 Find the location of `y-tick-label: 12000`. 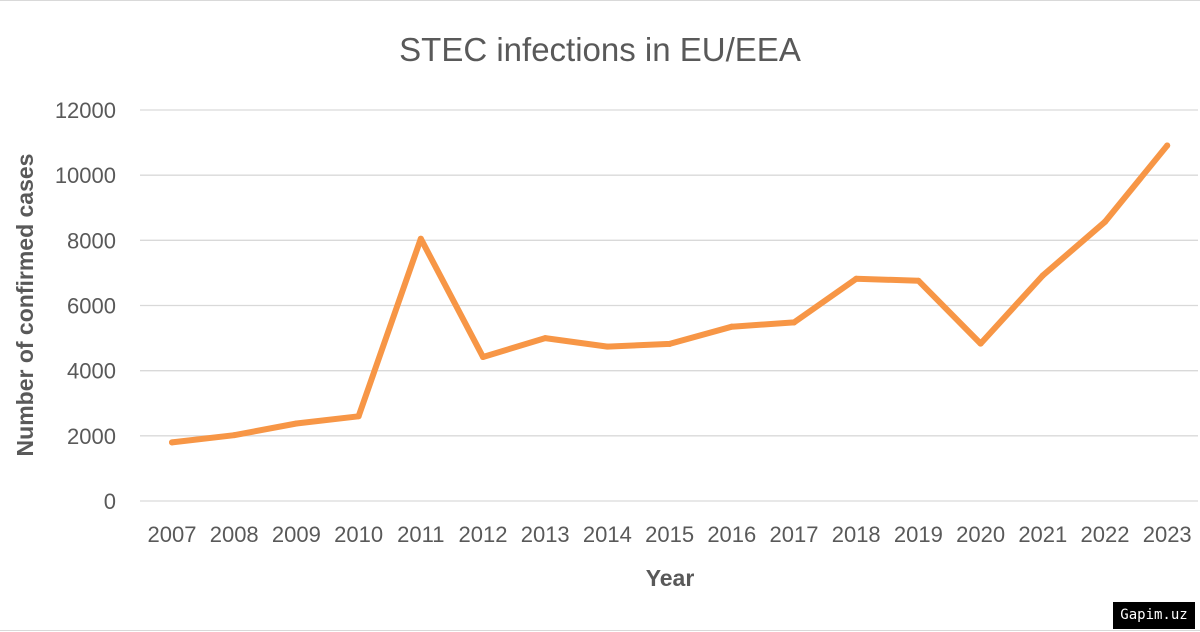

y-tick-label: 12000 is located at coordinates (85, 110).